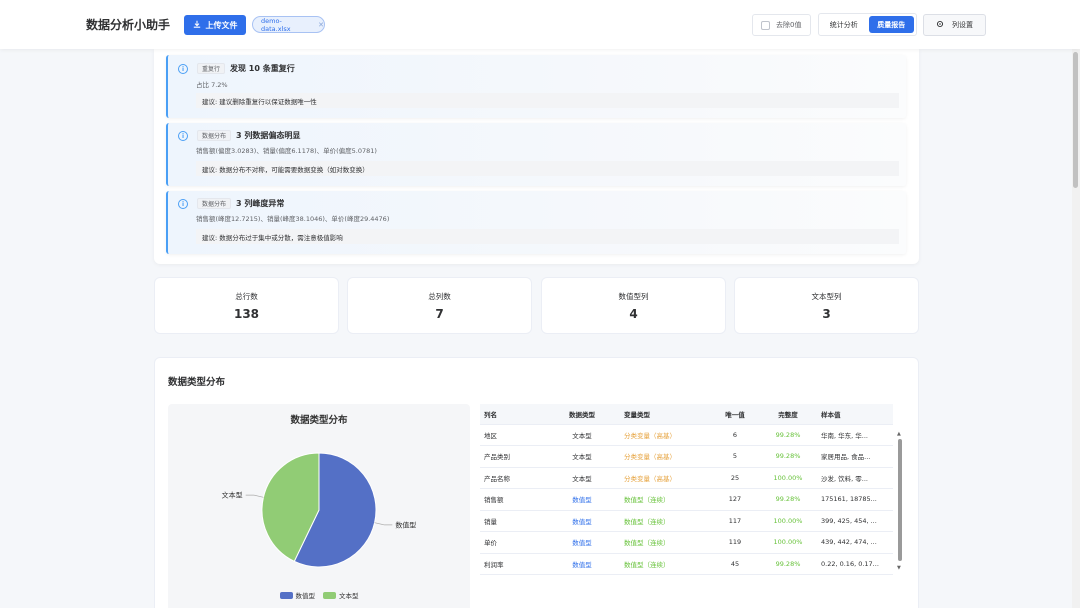  I want to click on stat-value: 3, so click(826, 314).